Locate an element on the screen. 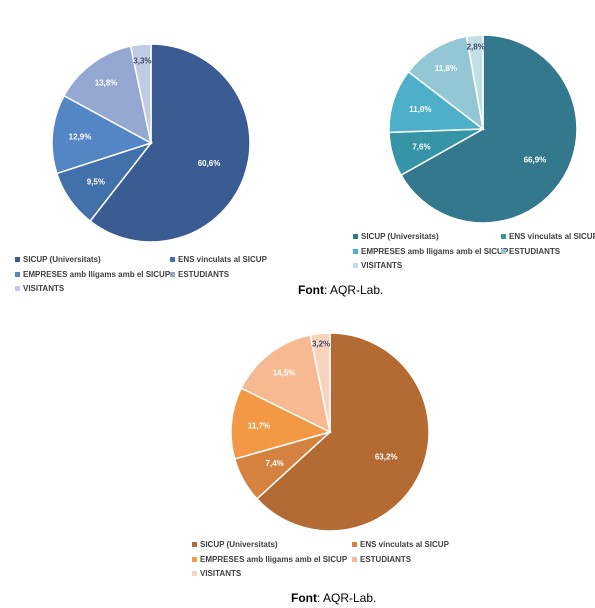  pie-data-label-3: 11,7% is located at coordinates (259, 426).